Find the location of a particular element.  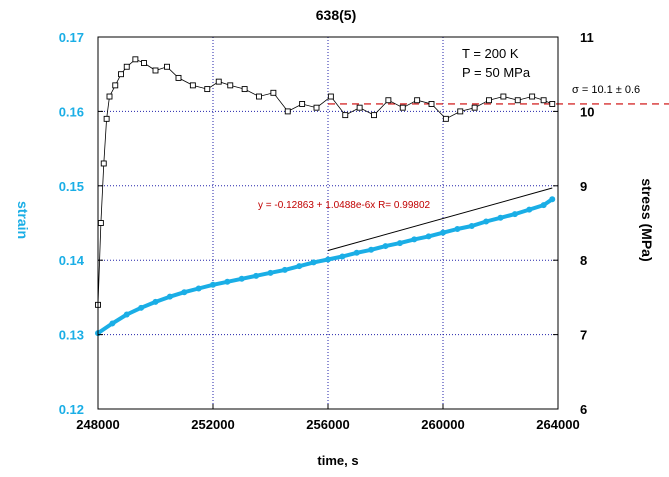

x-axis-label: time, s is located at coordinates (337, 460).